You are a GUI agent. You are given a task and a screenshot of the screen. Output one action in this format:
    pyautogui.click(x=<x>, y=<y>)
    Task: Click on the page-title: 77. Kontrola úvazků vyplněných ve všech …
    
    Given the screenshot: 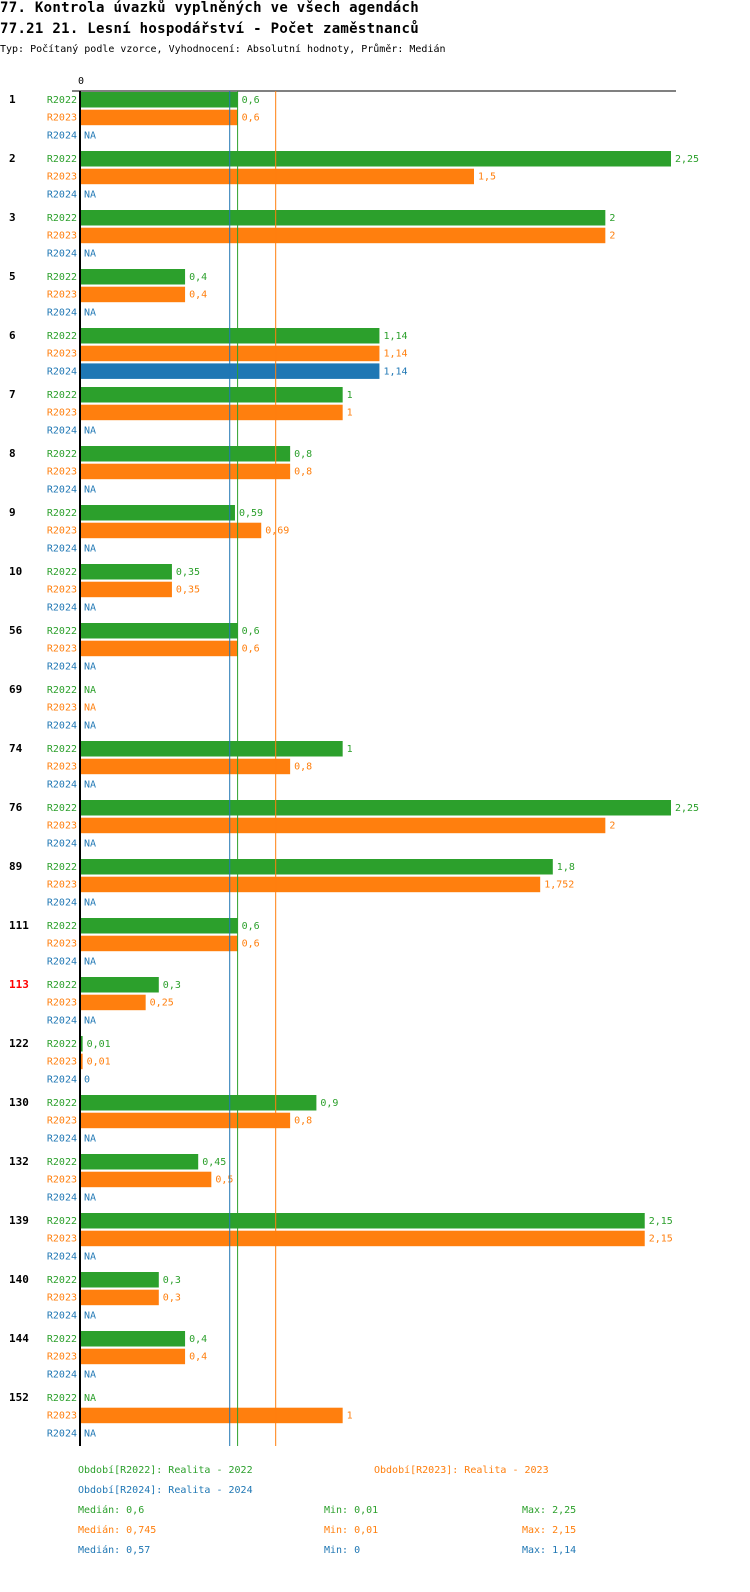 What is the action you would take?
    pyautogui.click(x=209, y=8)
    